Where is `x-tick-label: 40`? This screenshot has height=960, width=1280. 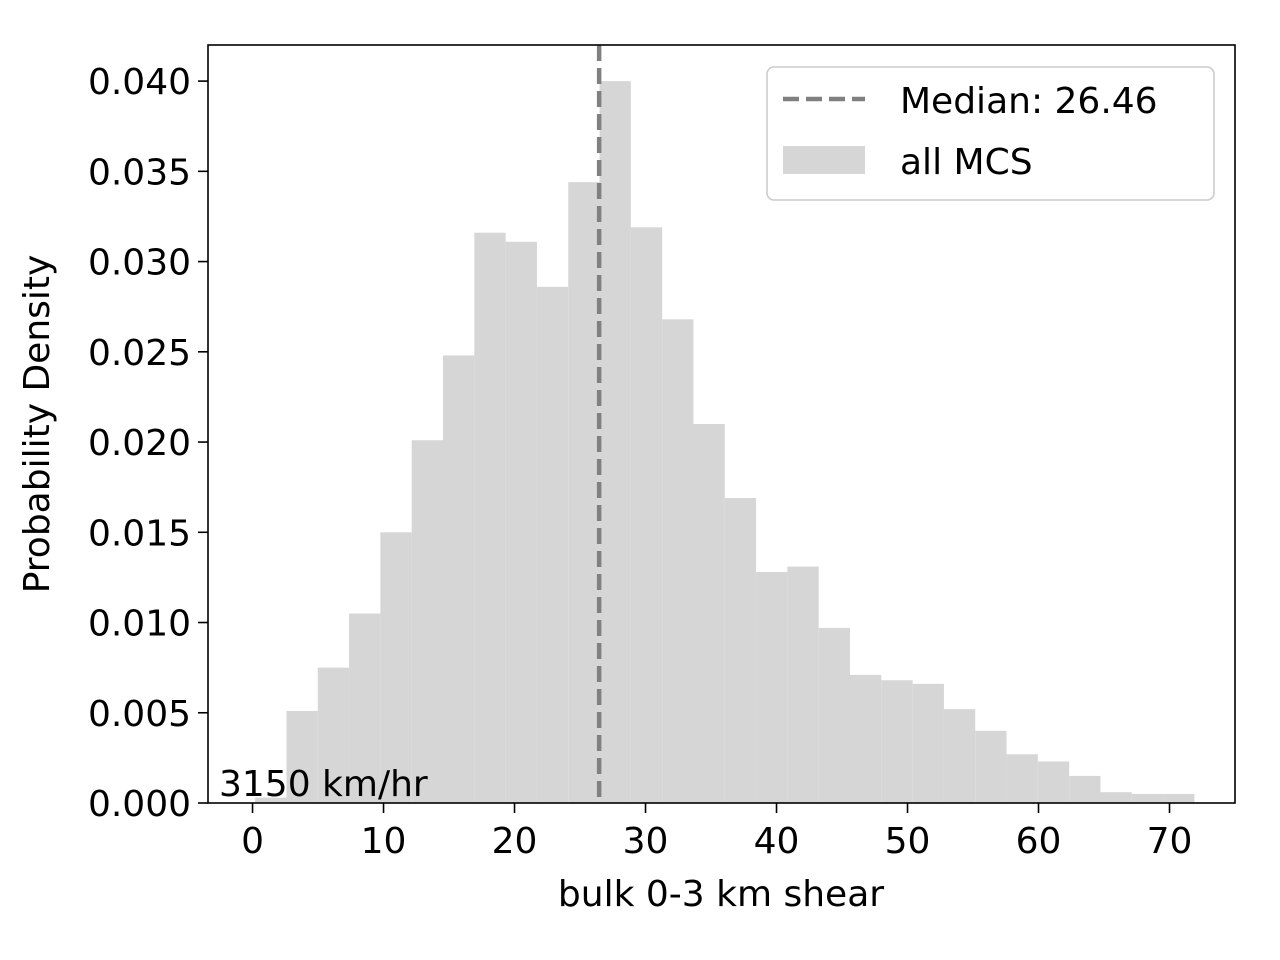
x-tick-label: 40 is located at coordinates (777, 841).